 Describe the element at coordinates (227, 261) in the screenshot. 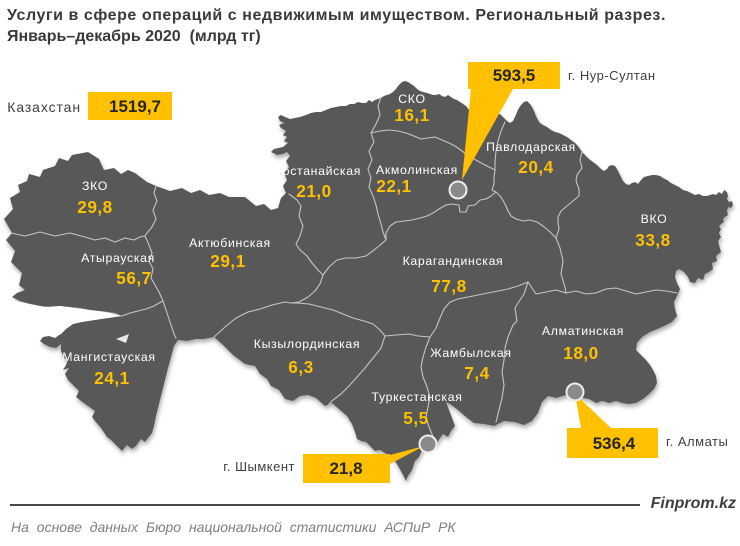

I see `svg-text: 29,1` at that location.